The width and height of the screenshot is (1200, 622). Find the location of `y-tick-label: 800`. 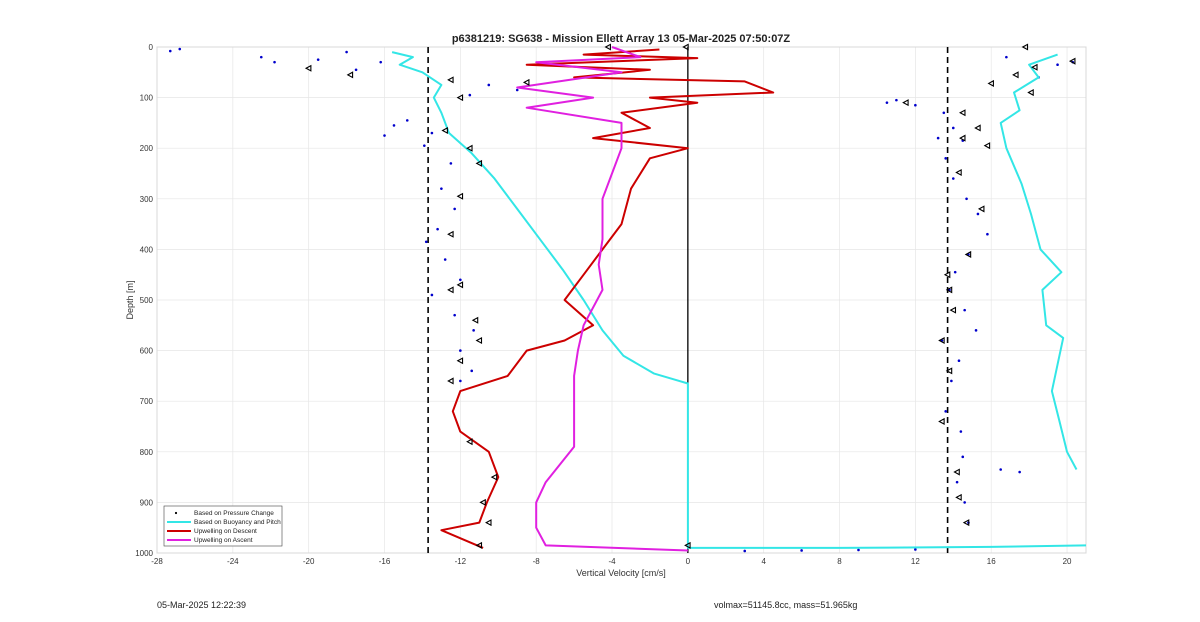

y-tick-label: 800 is located at coordinates (147, 452).